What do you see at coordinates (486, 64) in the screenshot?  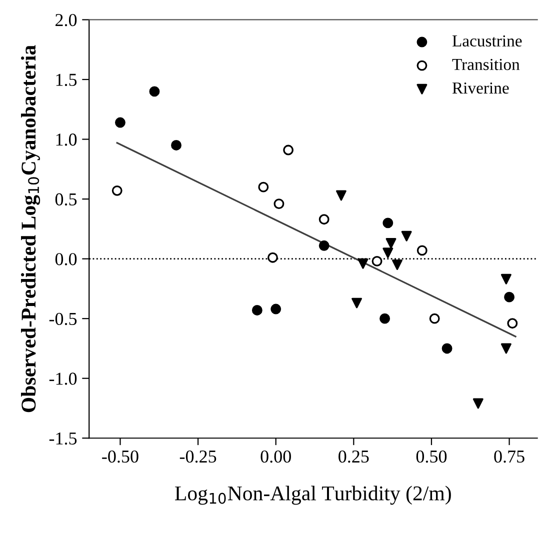 I see `legend-label: Transition` at bounding box center [486, 64].